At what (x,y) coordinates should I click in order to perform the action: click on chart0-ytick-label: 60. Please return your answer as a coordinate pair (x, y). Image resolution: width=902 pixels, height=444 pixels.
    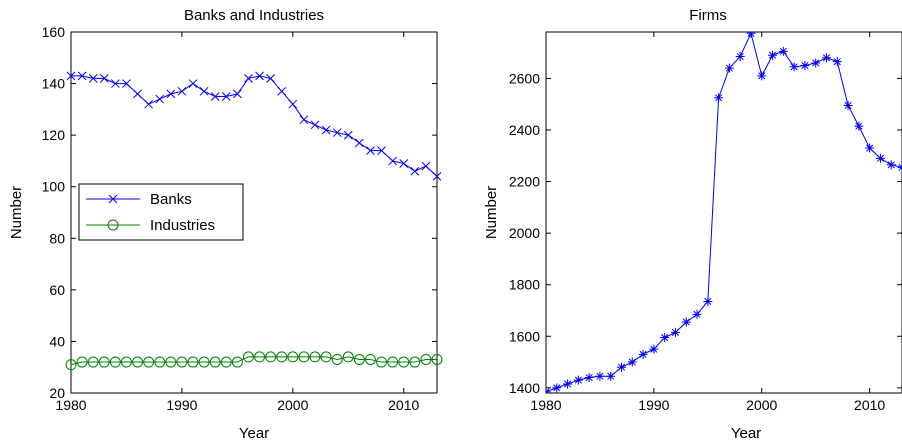
    Looking at the image, I should click on (57, 290).